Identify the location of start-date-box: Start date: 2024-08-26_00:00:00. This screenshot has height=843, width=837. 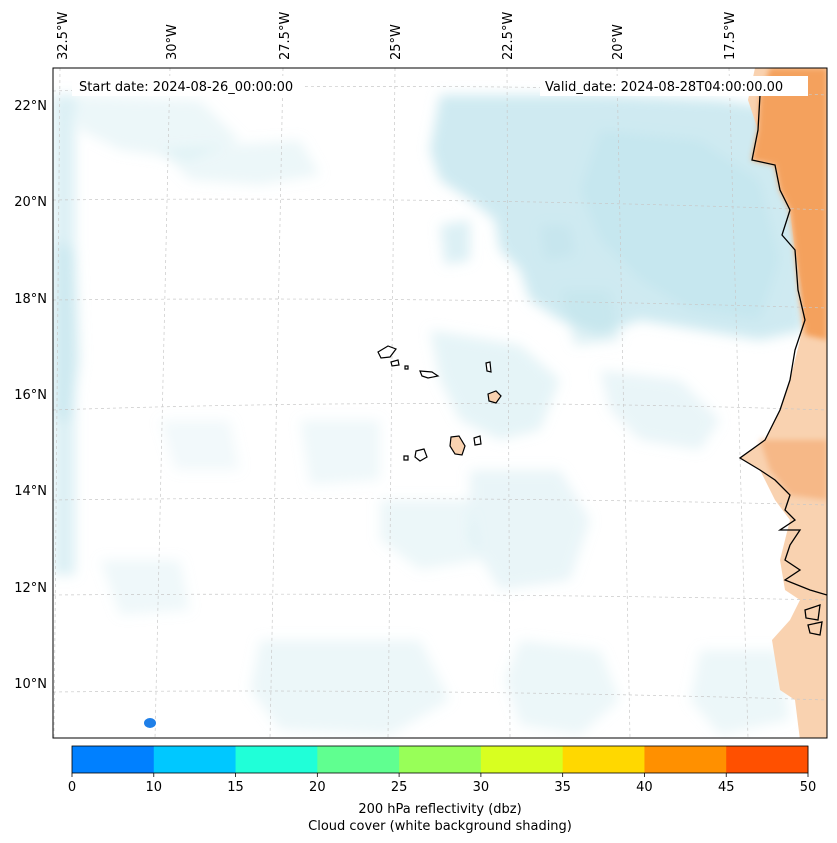
(188, 86).